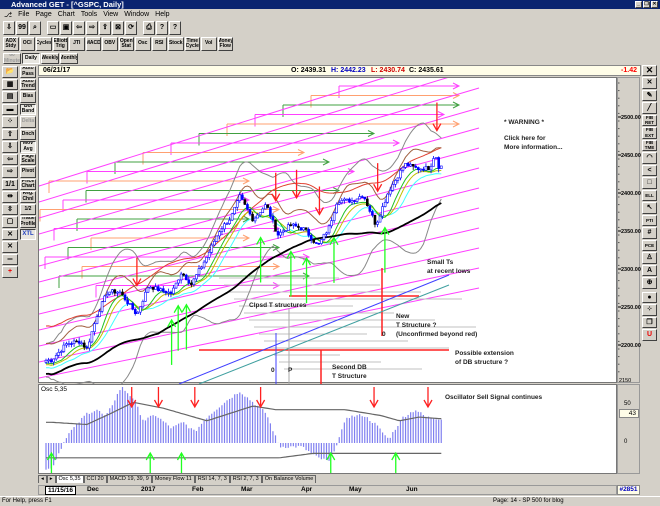  What do you see at coordinates (524, 122) in the screenshot?
I see `warning-text: * WARNING *` at bounding box center [524, 122].